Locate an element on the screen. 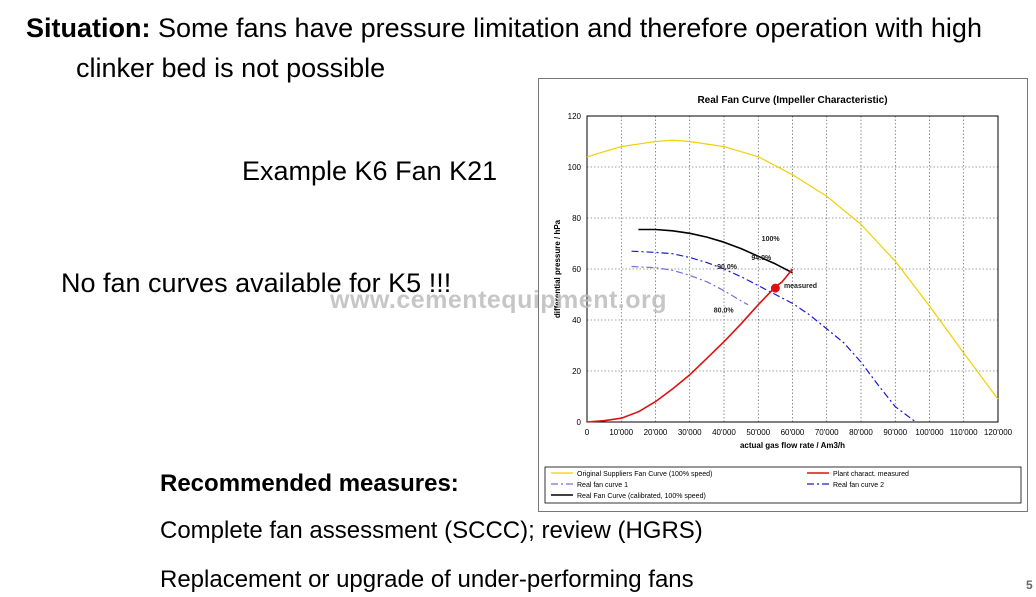 The image size is (1036, 597). watermark: www.cementequipment.org is located at coordinates (499, 300).